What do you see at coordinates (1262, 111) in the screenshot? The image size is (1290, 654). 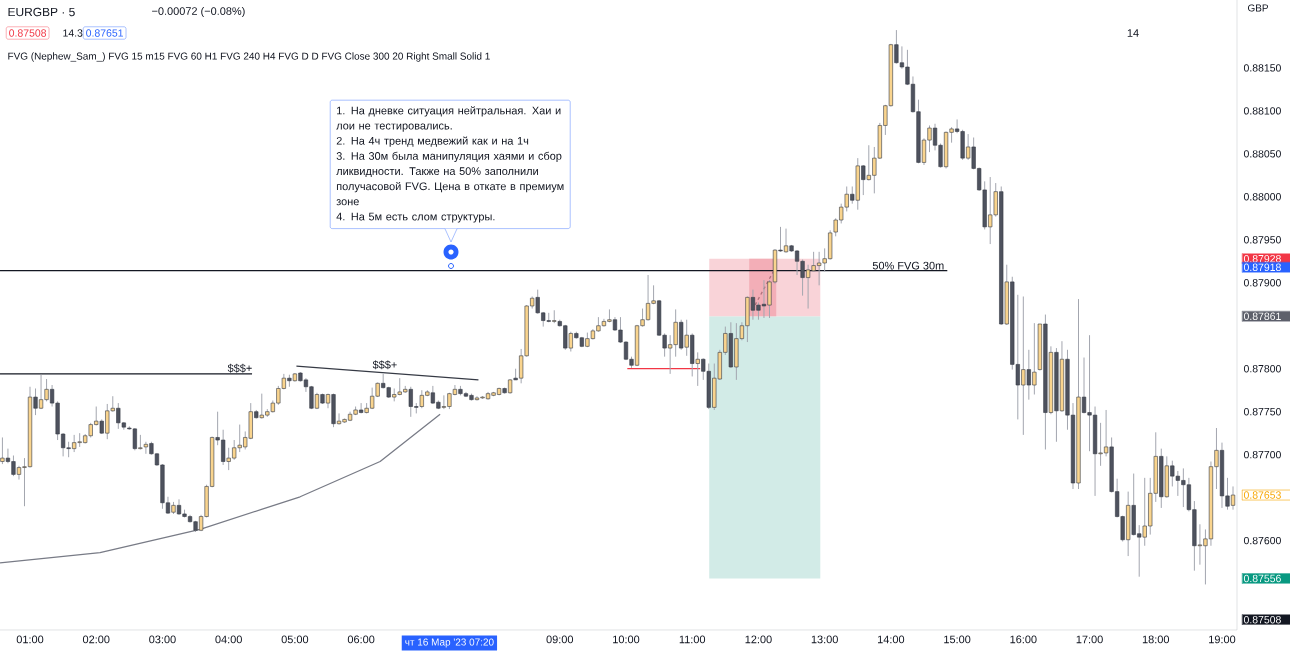 I see `y-tick-label: 0.88100` at bounding box center [1262, 111].